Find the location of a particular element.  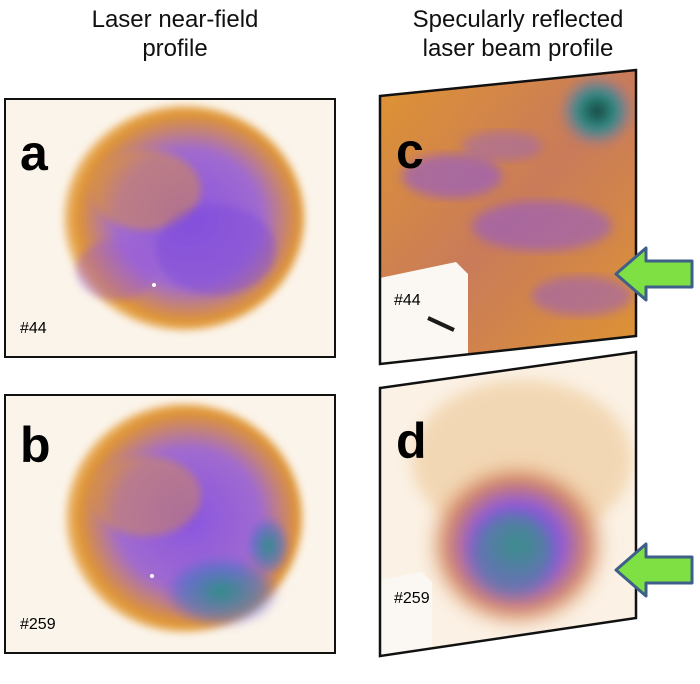

right-title-line-2: laser beam profile is located at coordinates (518, 48).